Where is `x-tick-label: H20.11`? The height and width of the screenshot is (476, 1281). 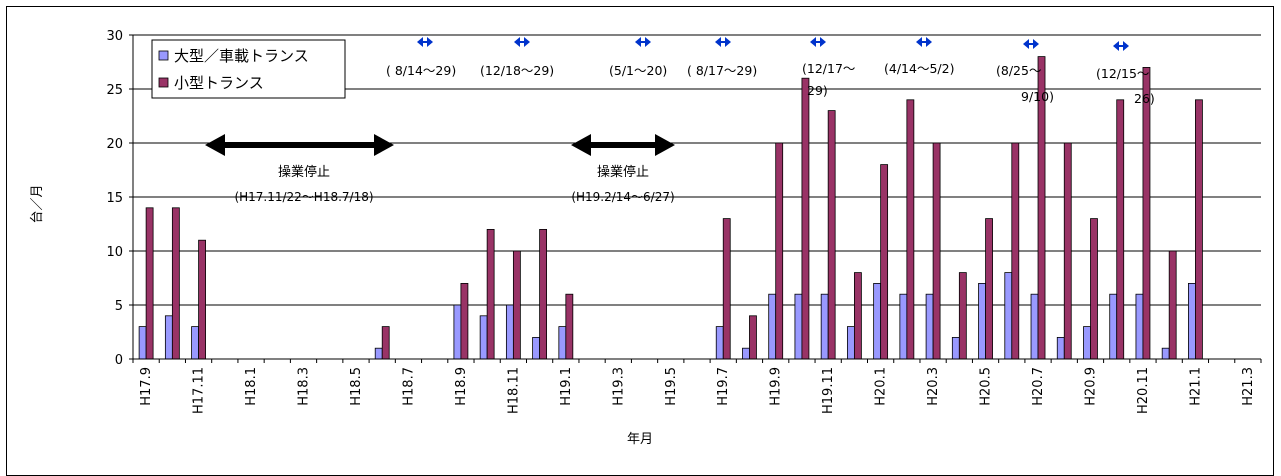
x-tick-label: H20.11 is located at coordinates (1143, 390).